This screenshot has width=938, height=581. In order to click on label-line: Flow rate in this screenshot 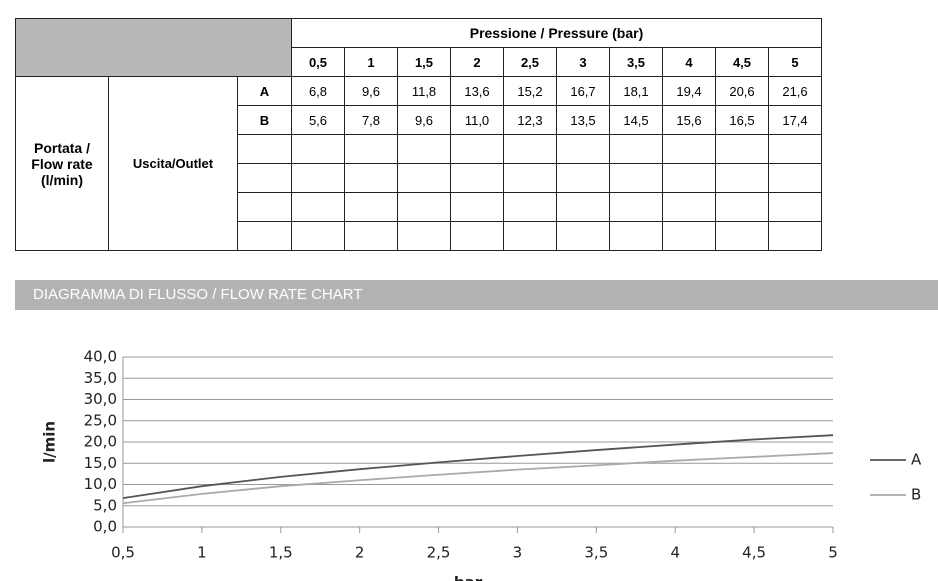, I will do `click(62, 163)`.